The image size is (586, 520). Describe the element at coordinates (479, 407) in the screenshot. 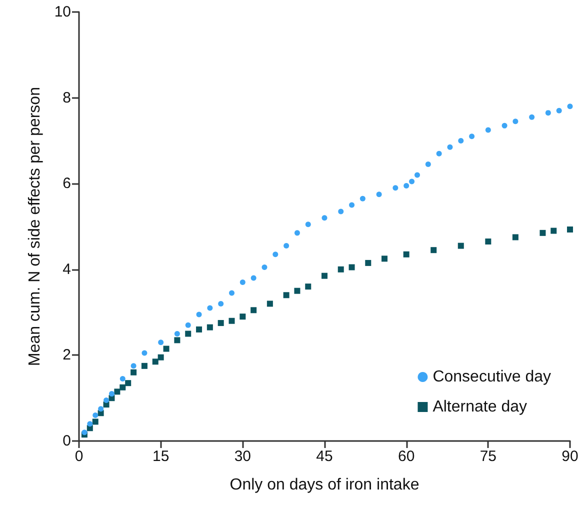

I see `legend-label: Alternate day` at that location.